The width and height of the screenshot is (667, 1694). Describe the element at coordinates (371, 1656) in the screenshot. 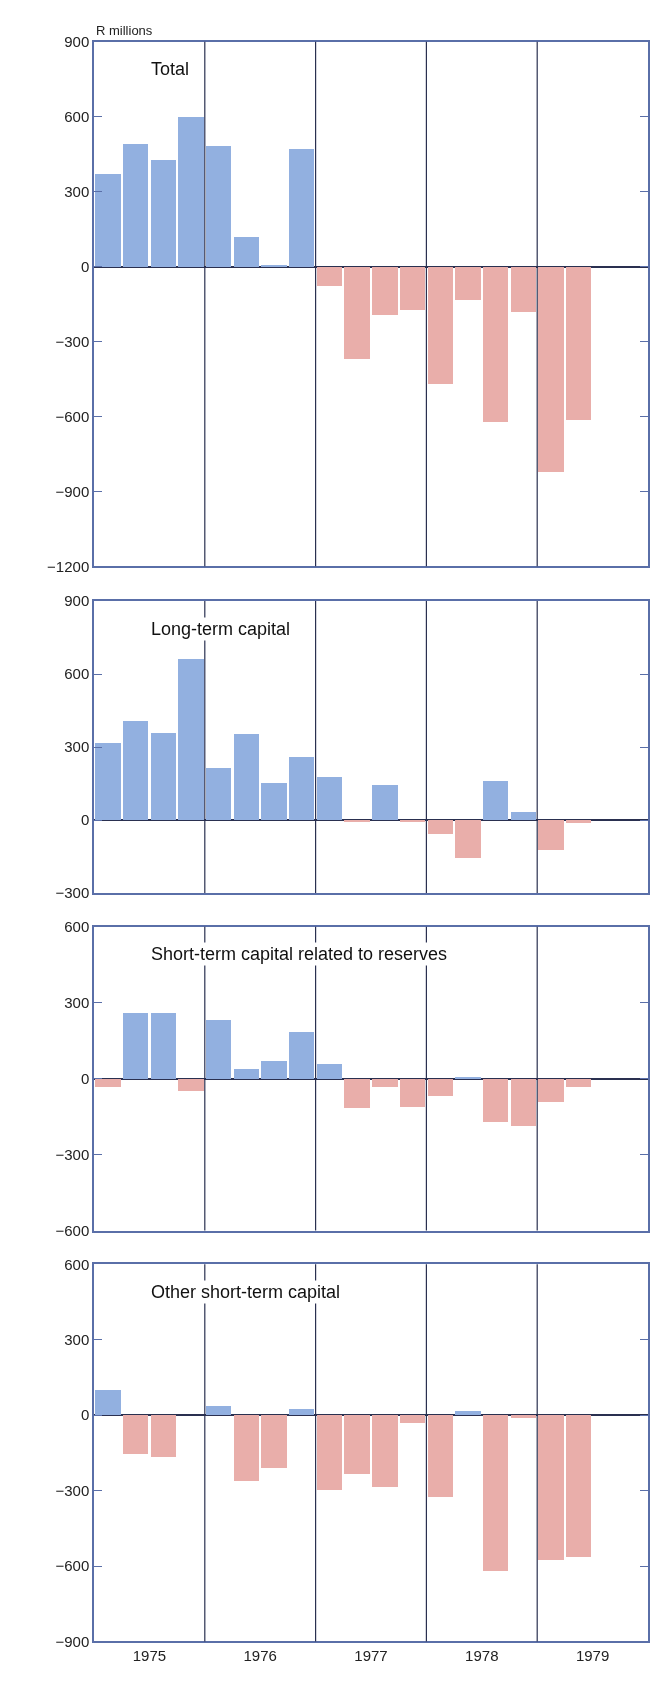

I see `x-tick-label: 1977` at that location.